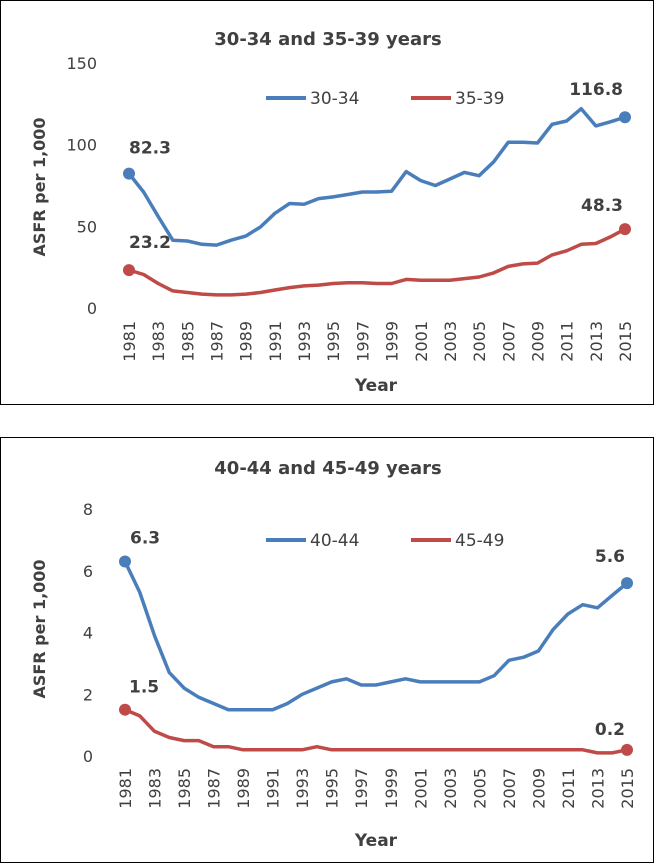 Image resolution: width=656 pixels, height=864 pixels. I want to click on legend-label-35-39: 35-39, so click(479, 99).